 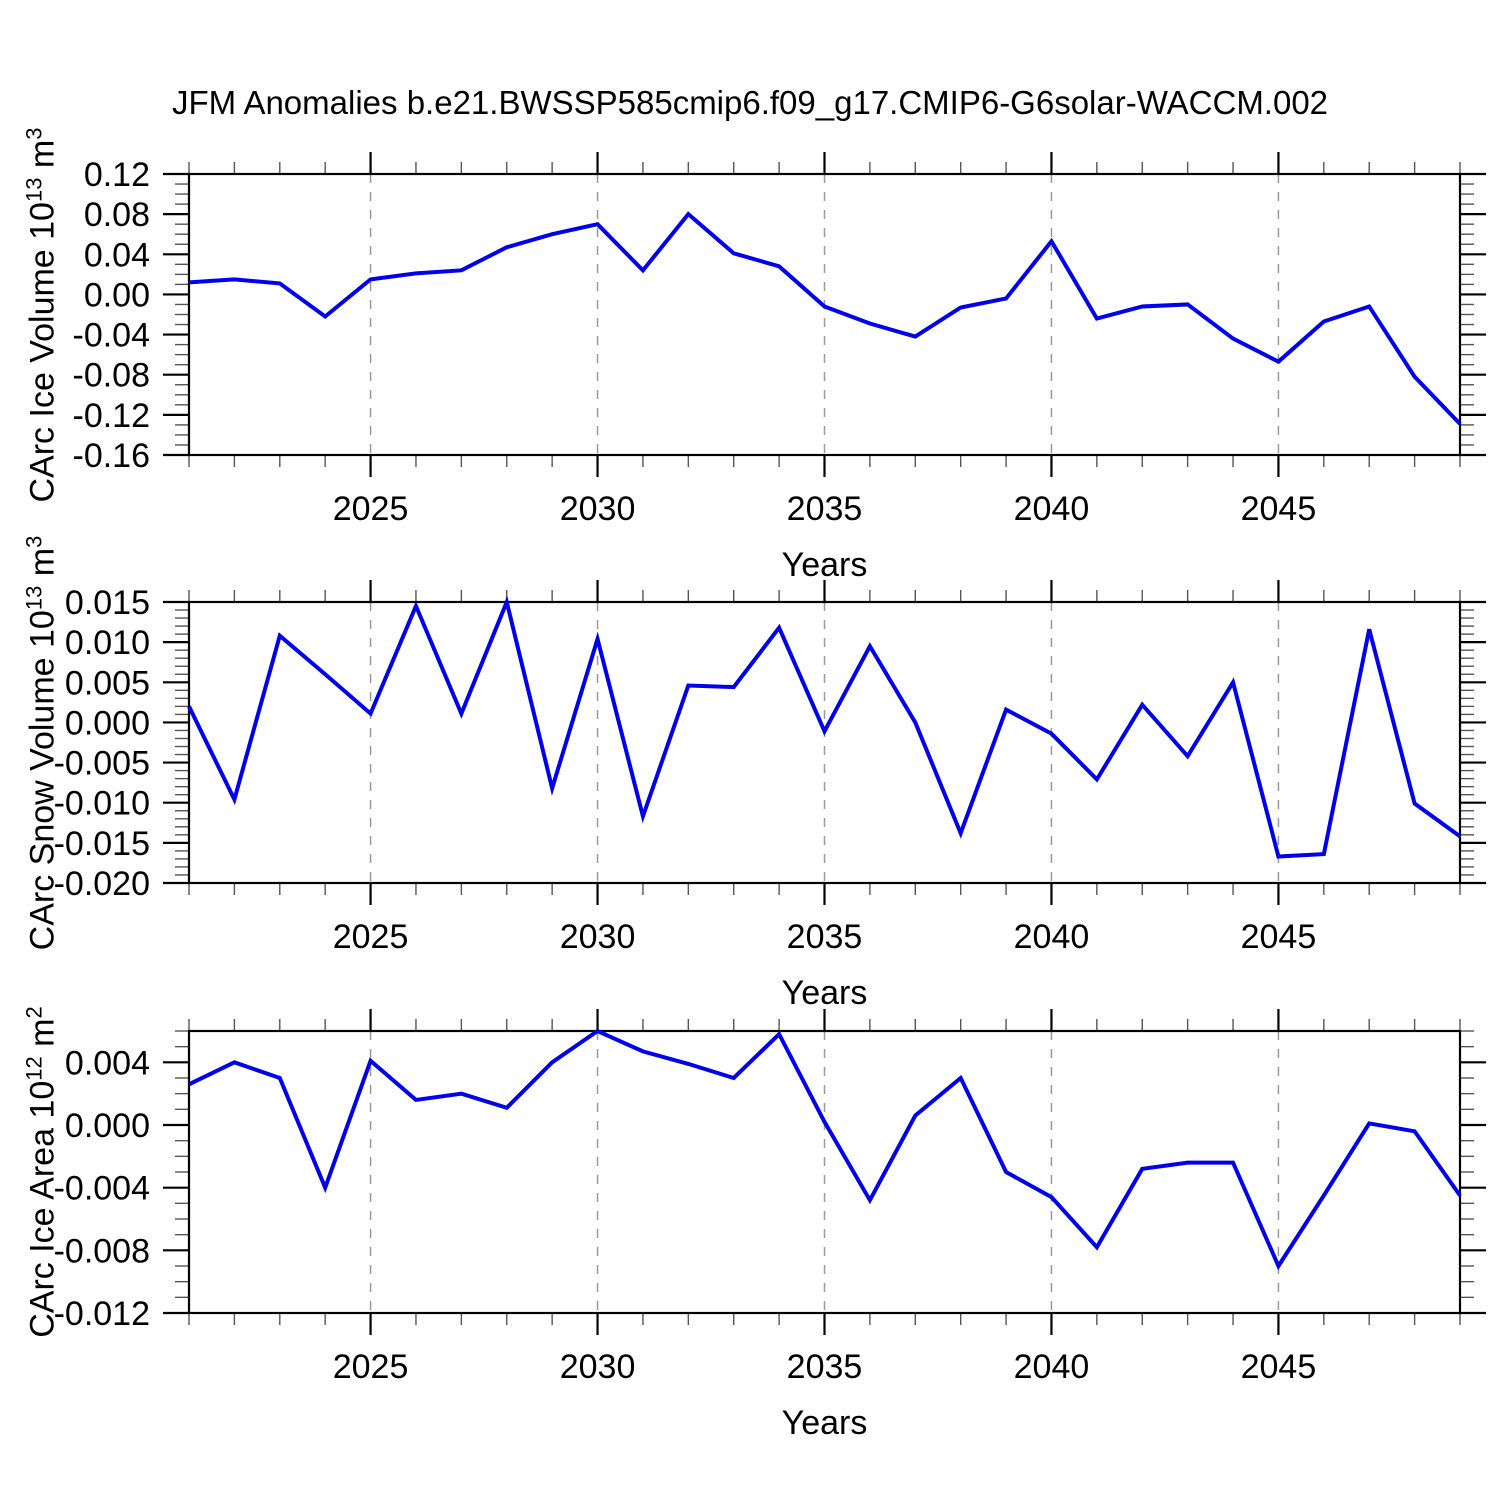 I want to click on y-tick-label: 0.08, so click(x=117, y=215).